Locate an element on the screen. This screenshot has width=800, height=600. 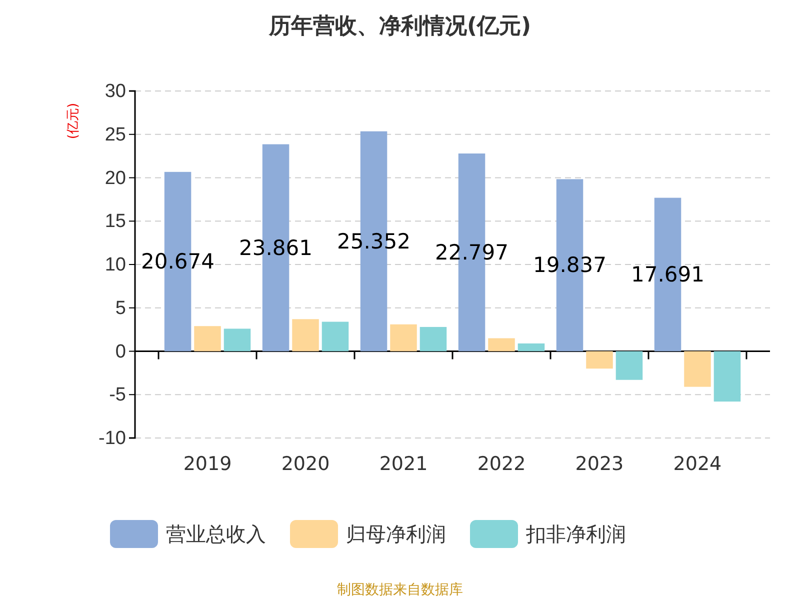
y-tick-label: 25 is located at coordinates (115, 135).